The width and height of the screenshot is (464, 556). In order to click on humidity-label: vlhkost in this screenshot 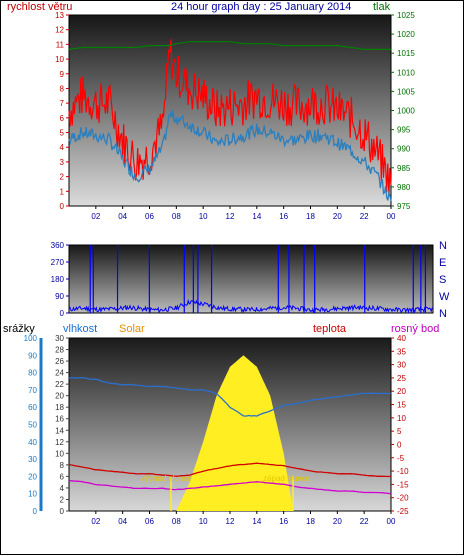, I will do `click(80, 329)`.